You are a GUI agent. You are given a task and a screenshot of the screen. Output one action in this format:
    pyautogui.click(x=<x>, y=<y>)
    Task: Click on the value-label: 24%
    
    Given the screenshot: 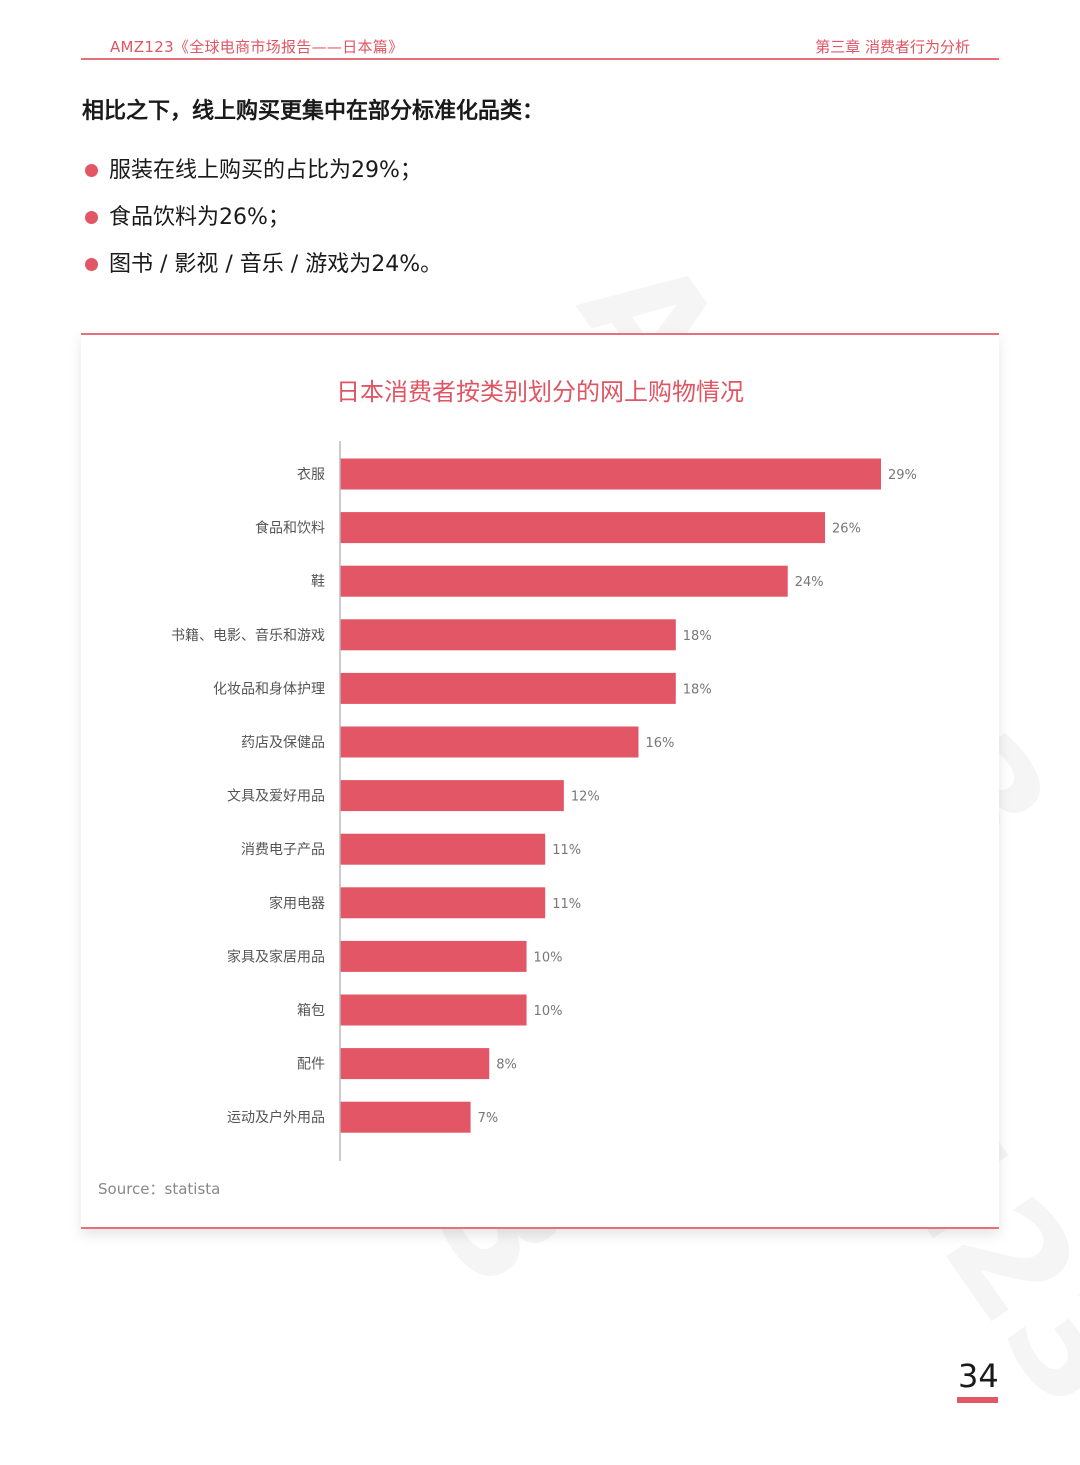 What is the action you would take?
    pyautogui.click(x=809, y=582)
    